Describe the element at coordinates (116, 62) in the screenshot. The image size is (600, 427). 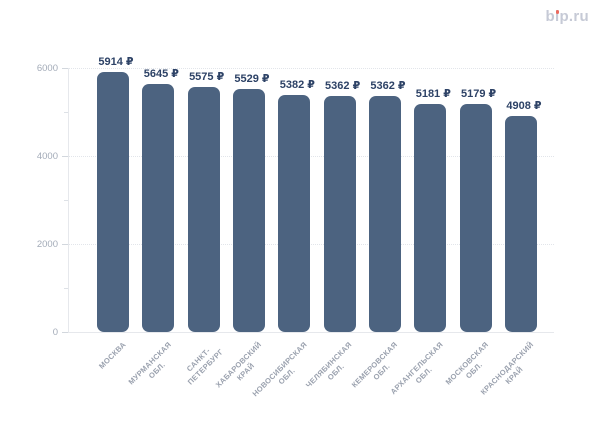
I see `bar-value-label-1: 5914 ₽` at that location.